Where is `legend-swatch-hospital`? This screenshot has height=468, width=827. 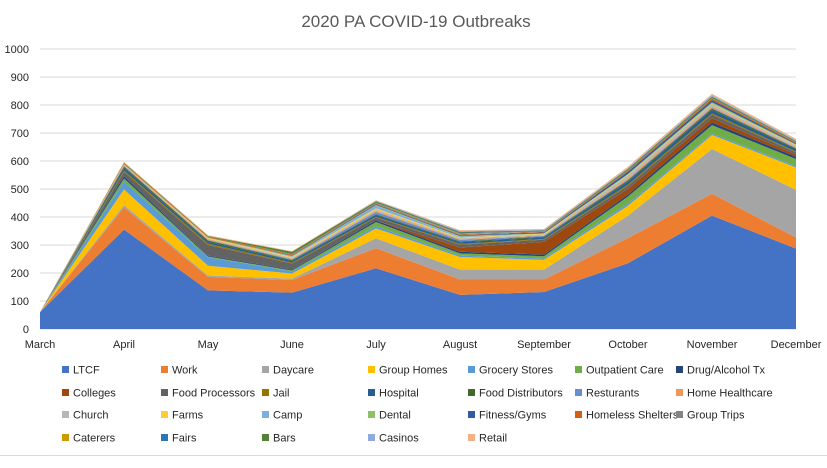
legend-swatch-hospital is located at coordinates (371, 392).